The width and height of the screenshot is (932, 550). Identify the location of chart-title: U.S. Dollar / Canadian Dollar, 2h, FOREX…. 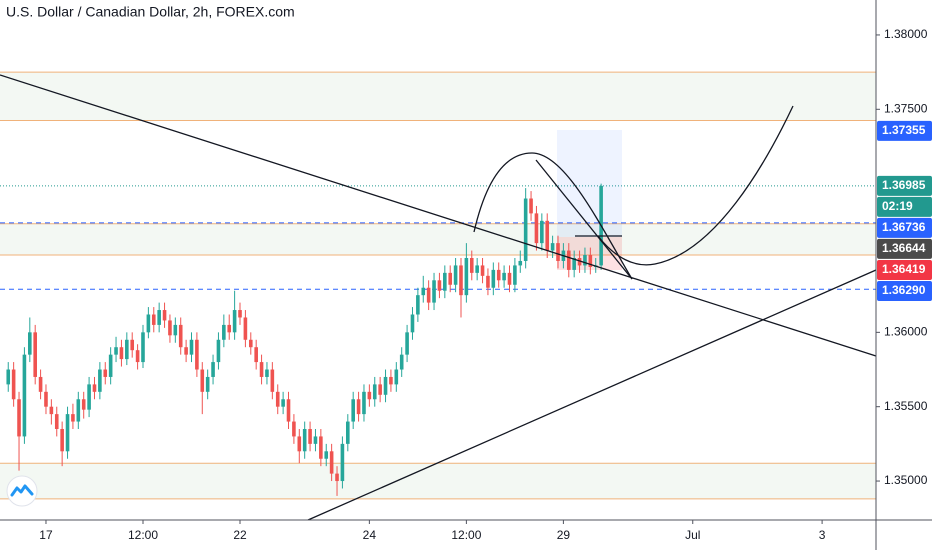
(150, 12).